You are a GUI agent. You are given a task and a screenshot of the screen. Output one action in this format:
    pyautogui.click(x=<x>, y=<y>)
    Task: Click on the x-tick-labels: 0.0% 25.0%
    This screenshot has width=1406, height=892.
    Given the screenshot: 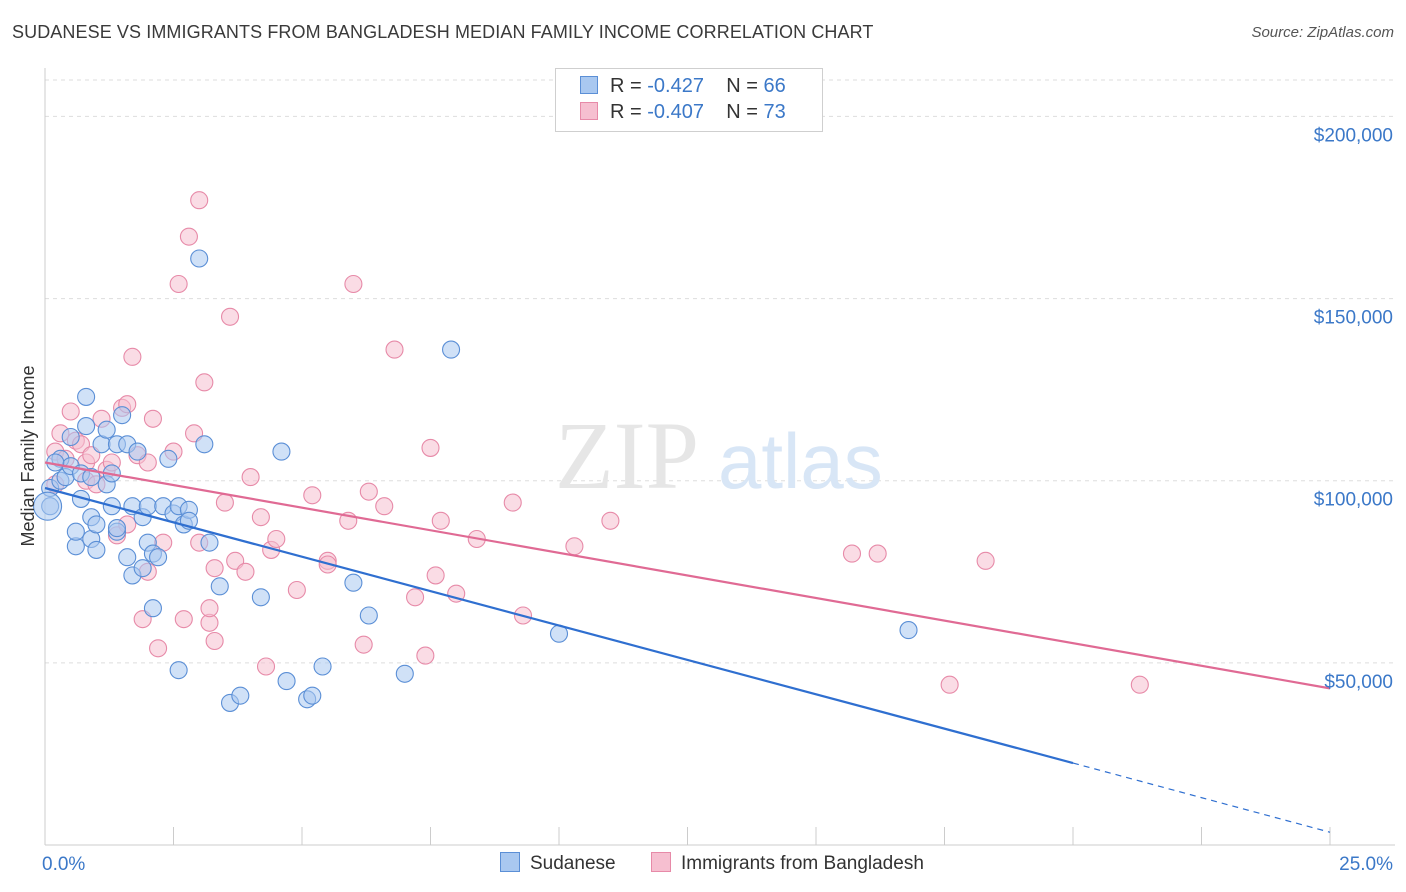 What is the action you would take?
    pyautogui.click(x=717, y=864)
    